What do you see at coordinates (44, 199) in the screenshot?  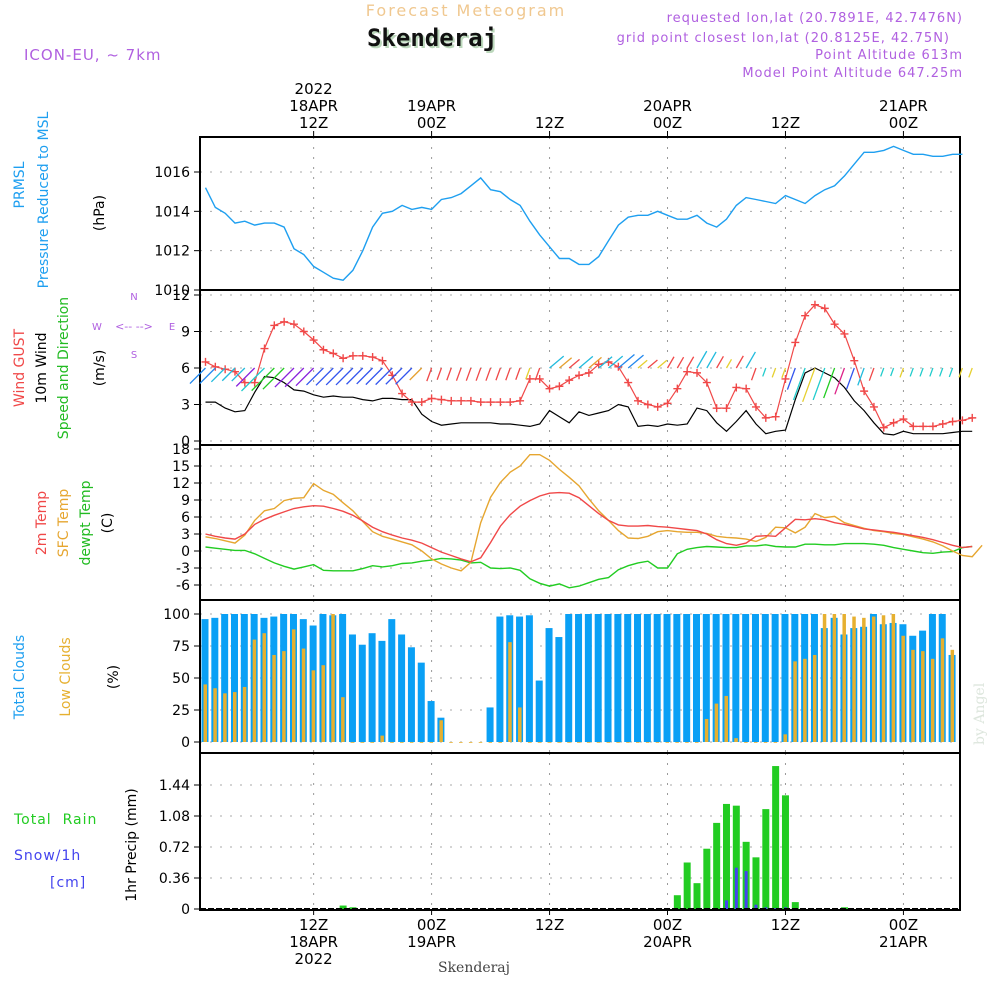 I see `pressure-msl-label: Pressure Reduced to MSL` at bounding box center [44, 199].